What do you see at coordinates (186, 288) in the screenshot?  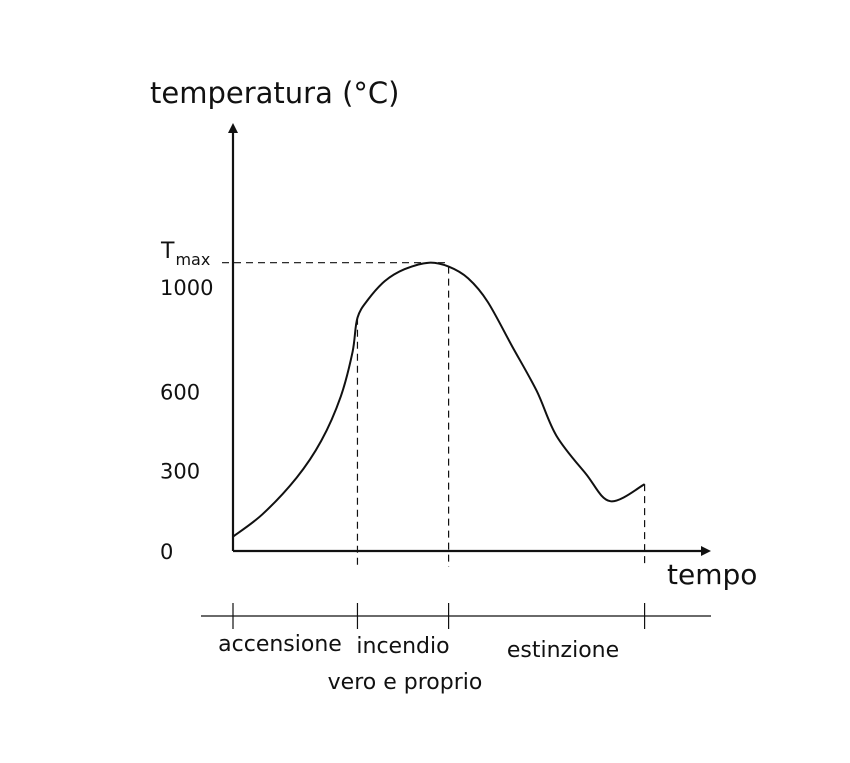 I see `y-tick-label: 1000` at bounding box center [186, 288].